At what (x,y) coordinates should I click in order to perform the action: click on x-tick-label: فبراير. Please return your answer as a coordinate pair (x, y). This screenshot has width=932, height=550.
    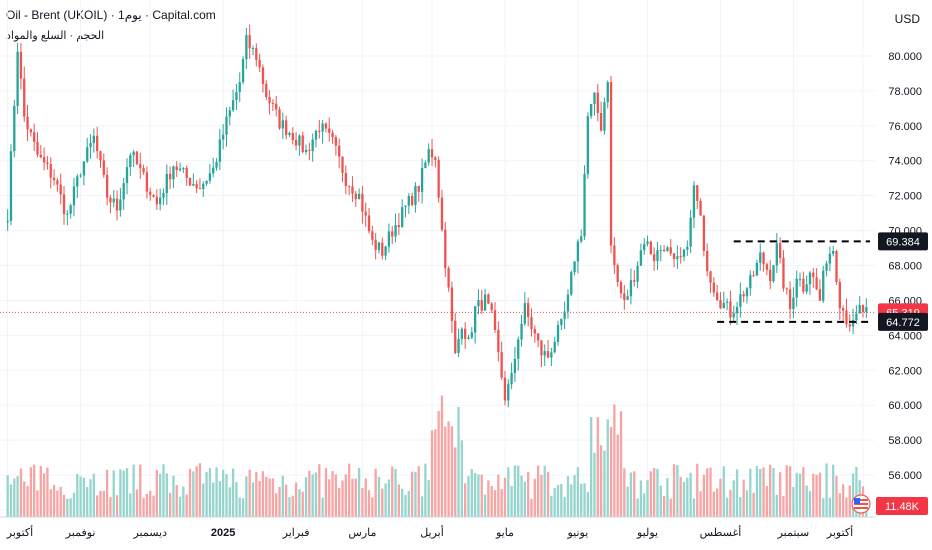
    Looking at the image, I should click on (296, 533).